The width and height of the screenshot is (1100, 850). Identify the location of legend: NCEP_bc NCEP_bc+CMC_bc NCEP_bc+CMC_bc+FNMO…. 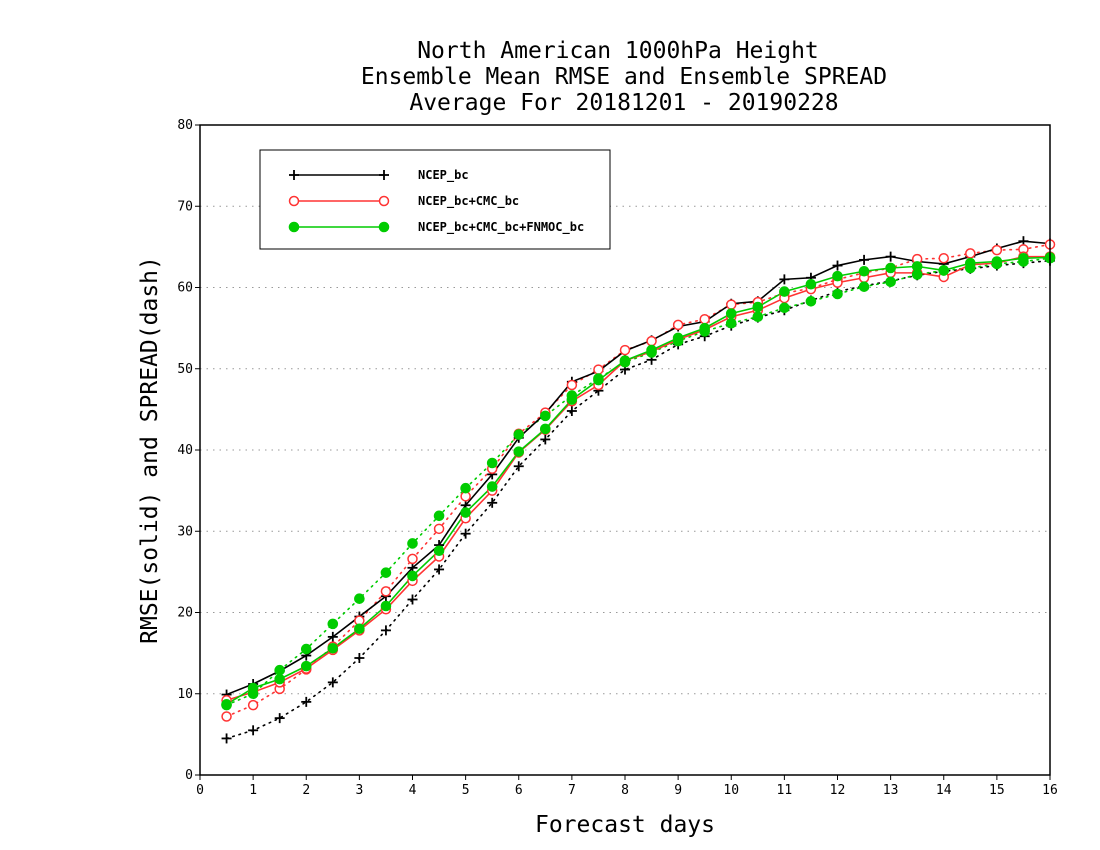
(435, 199).